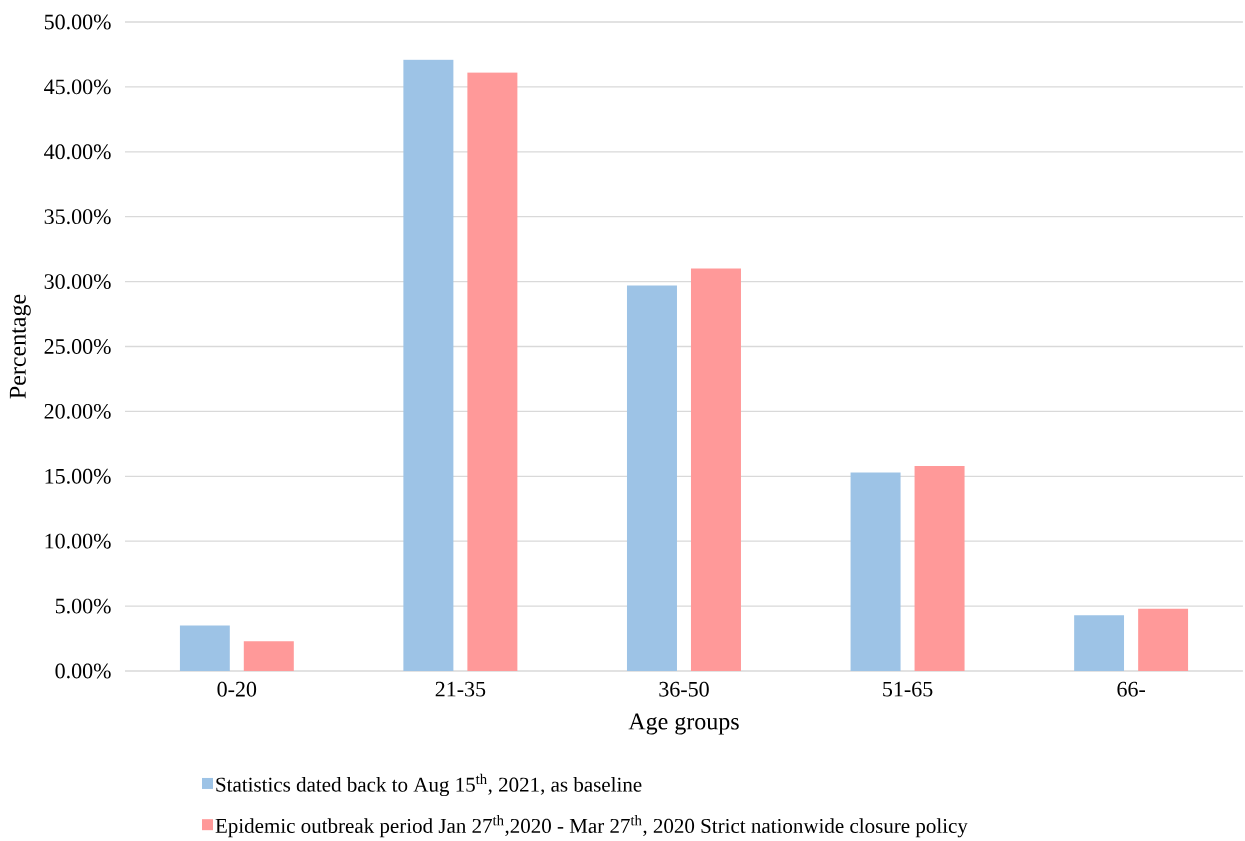 The height and width of the screenshot is (841, 1245). What do you see at coordinates (77, 411) in the screenshot?
I see `y-tick-label: 20.00%` at bounding box center [77, 411].